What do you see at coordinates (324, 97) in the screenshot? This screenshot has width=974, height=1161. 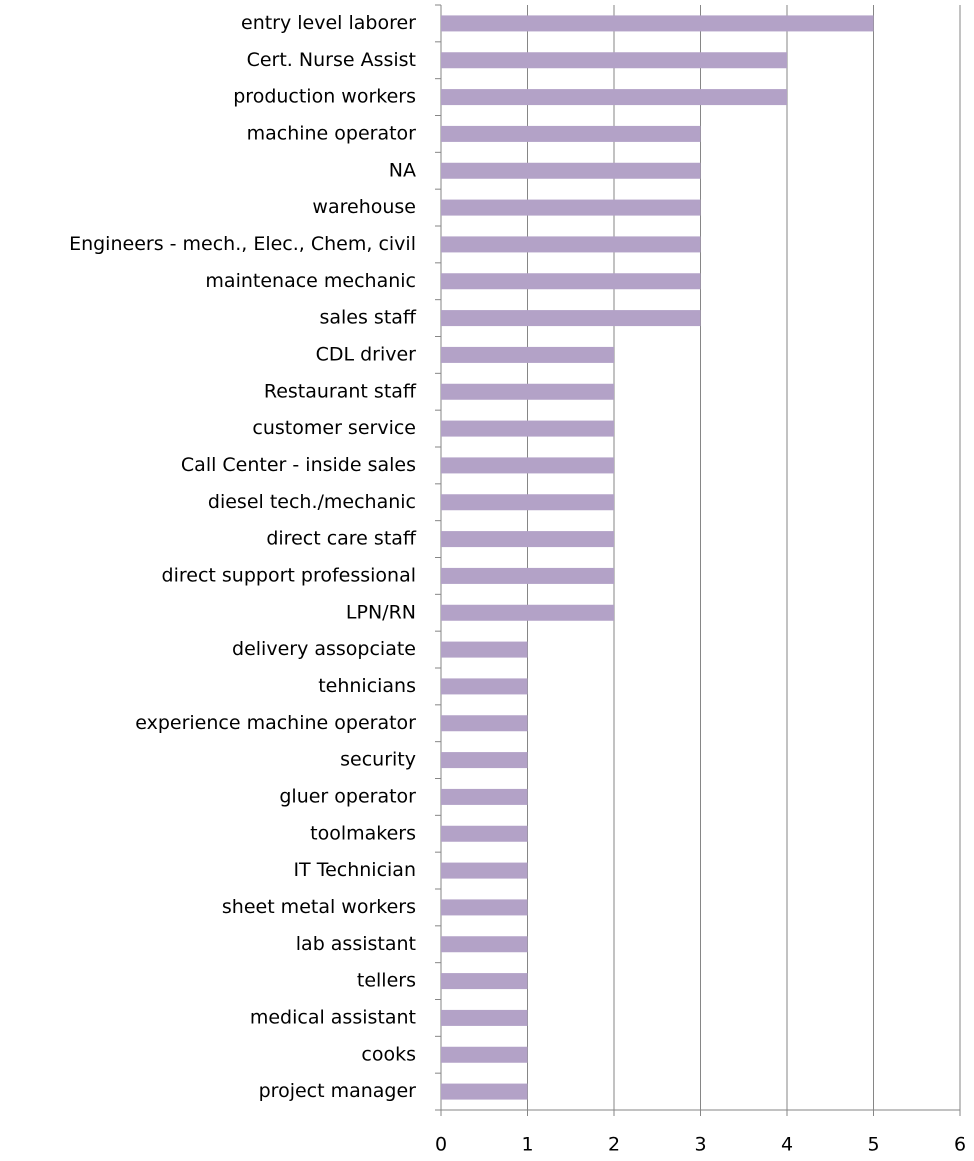 I see `y-tick-label: production workers` at bounding box center [324, 97].